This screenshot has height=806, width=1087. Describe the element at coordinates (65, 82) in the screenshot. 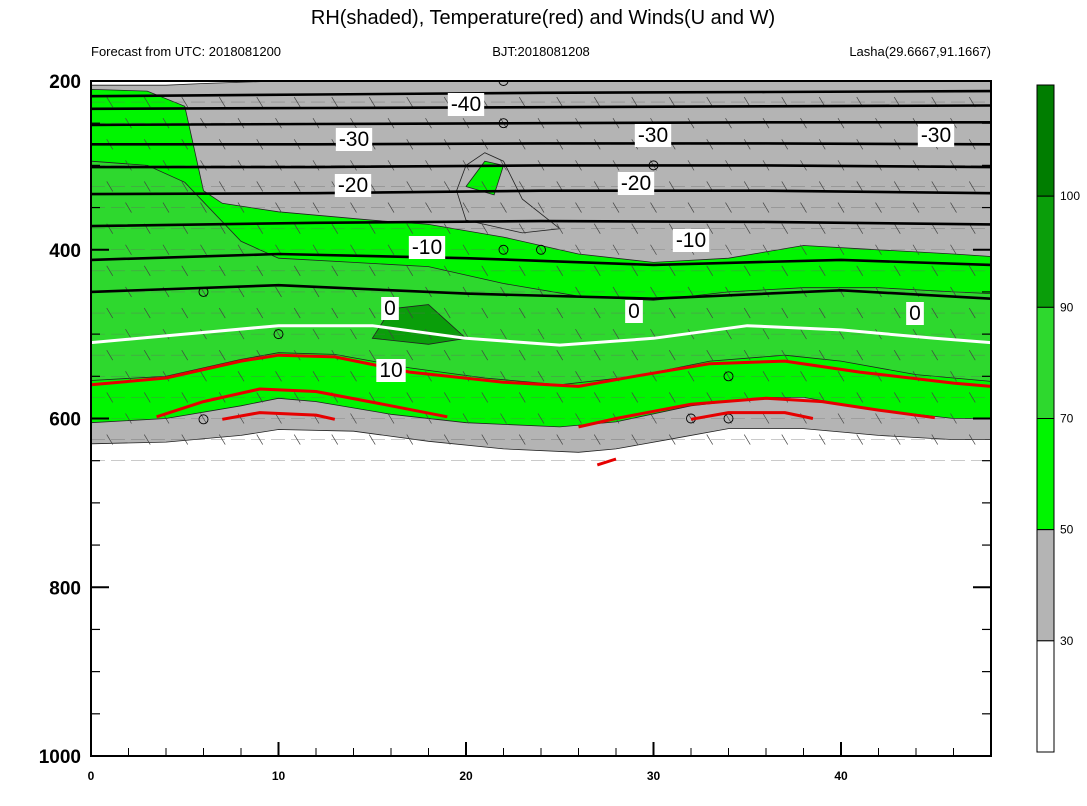

I see `y-tick-label: 200` at that location.